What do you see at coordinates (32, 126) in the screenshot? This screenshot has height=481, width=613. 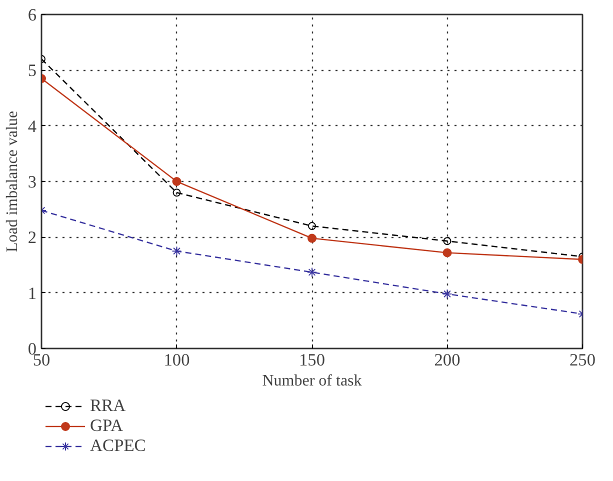 I see `y-tick-label: 4` at bounding box center [32, 126].